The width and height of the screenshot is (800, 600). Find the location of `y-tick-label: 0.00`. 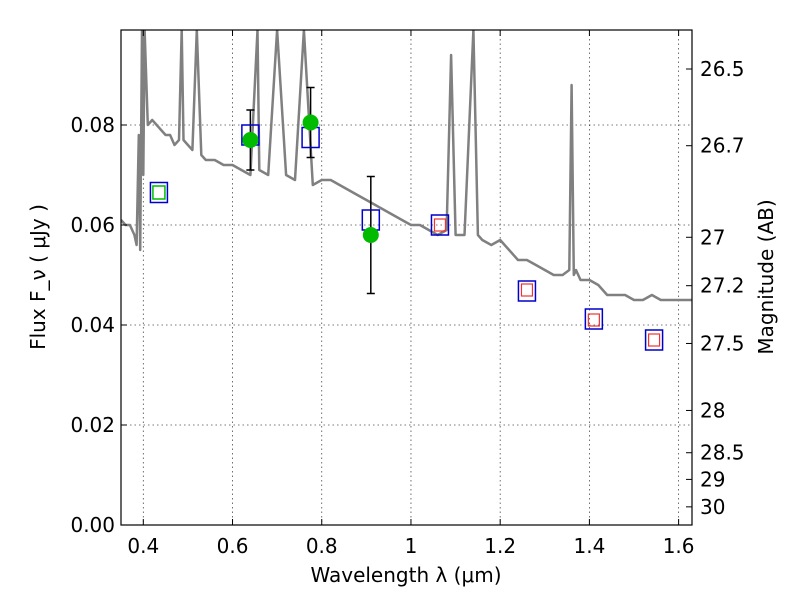

y-tick-label: 0.00 is located at coordinates (92, 525).